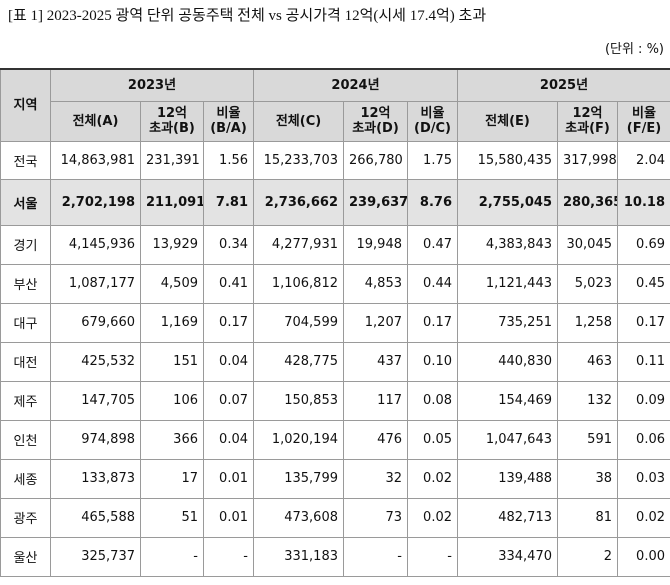  I want to click on value-cell: 0.06, so click(643, 439).